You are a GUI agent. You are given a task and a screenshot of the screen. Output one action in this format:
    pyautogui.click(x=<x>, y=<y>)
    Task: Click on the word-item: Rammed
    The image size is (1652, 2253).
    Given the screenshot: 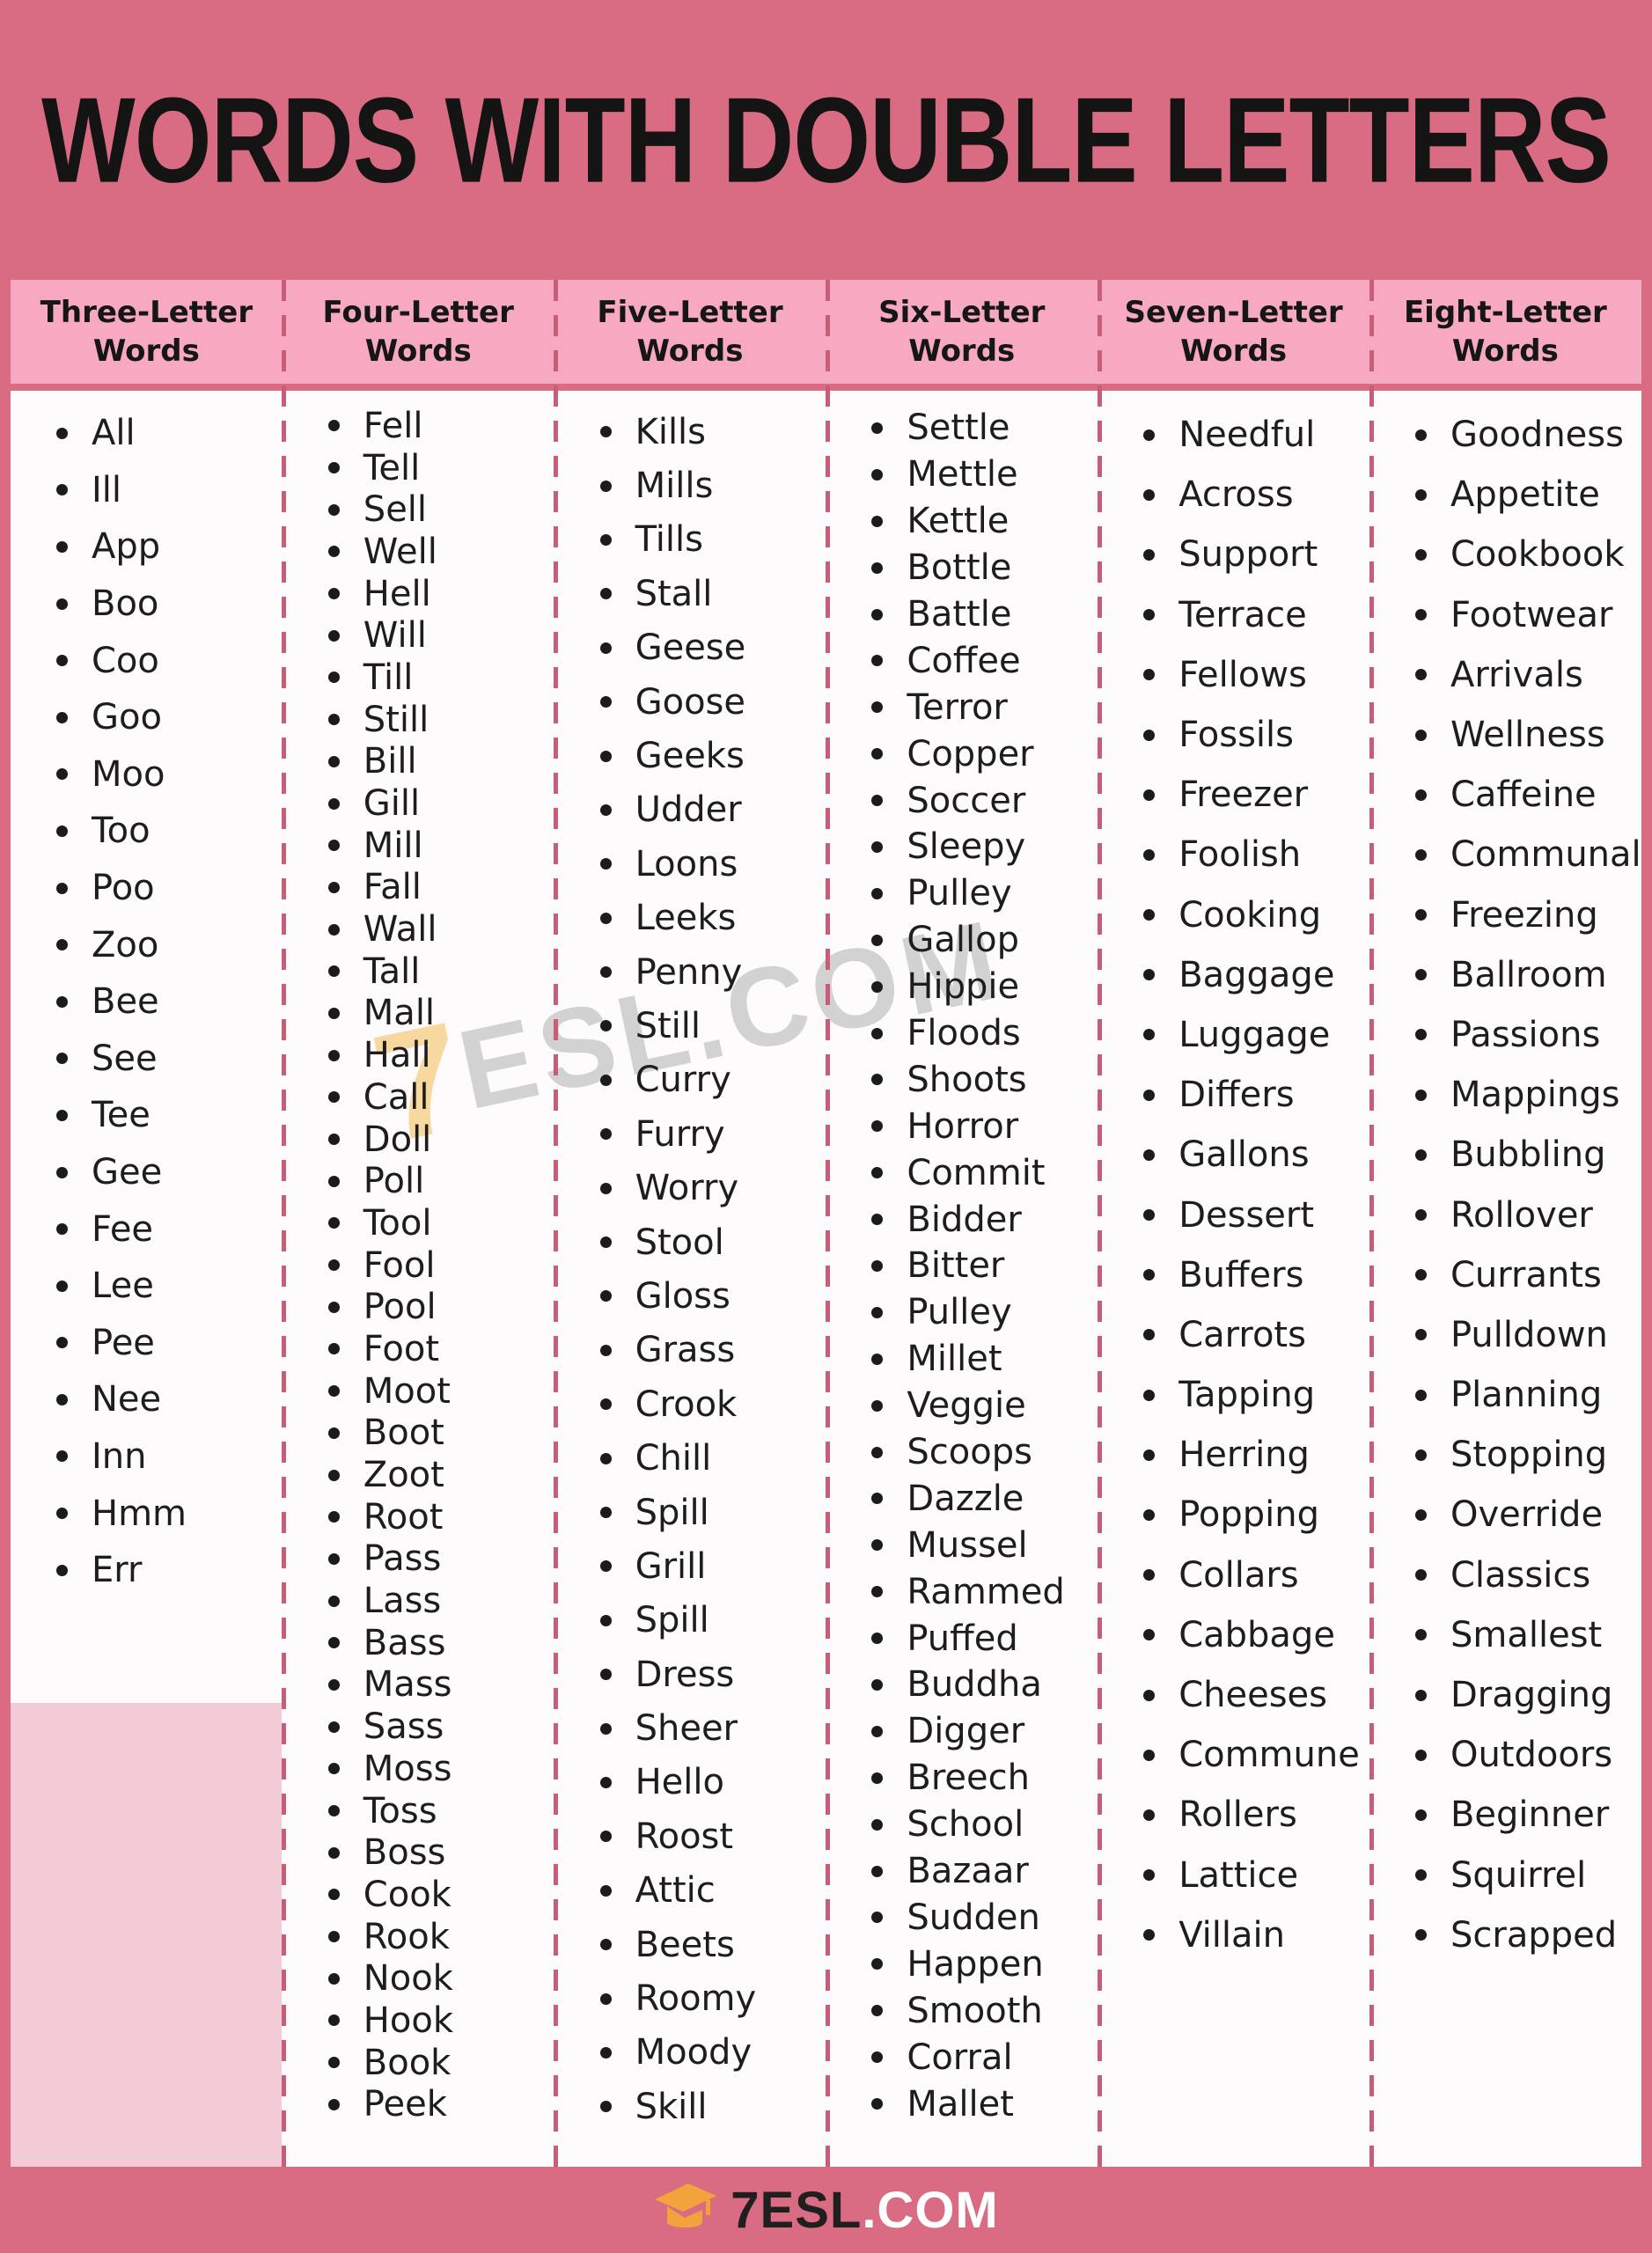 What is the action you would take?
    pyautogui.click(x=984, y=1591)
    